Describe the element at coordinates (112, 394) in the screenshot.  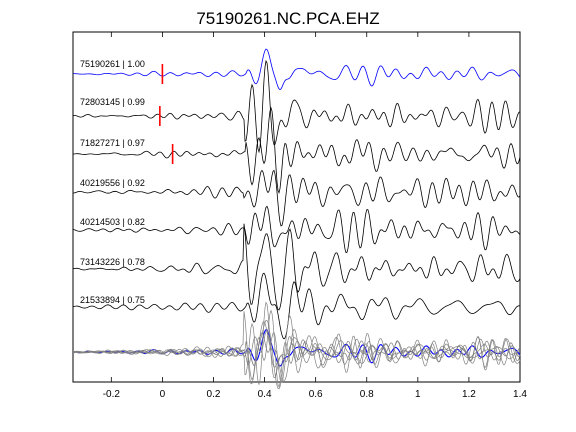
I see `x-tick-label: -0.2` at that location.